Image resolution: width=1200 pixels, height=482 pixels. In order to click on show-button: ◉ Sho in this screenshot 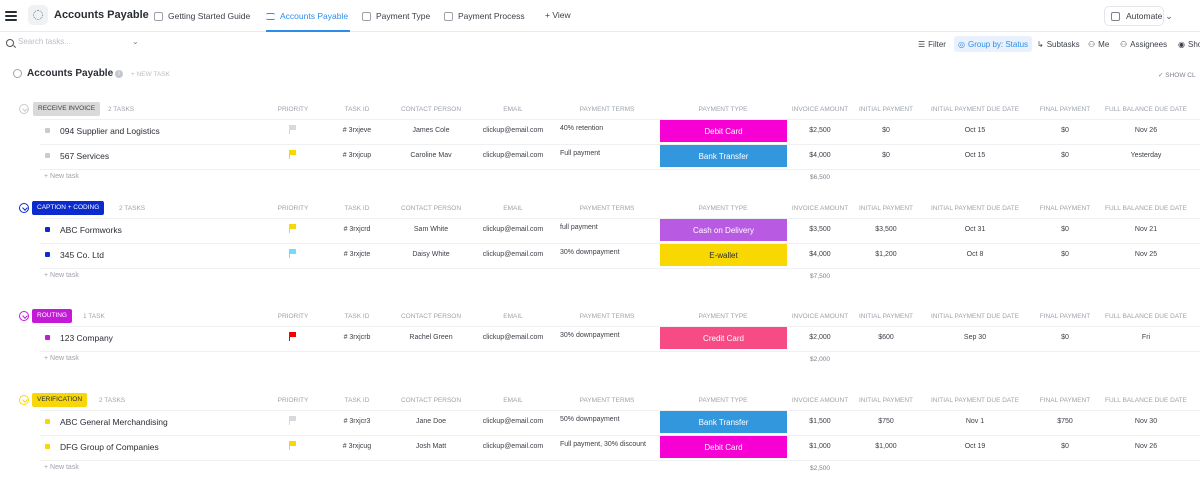, I will do `click(1189, 44)`.